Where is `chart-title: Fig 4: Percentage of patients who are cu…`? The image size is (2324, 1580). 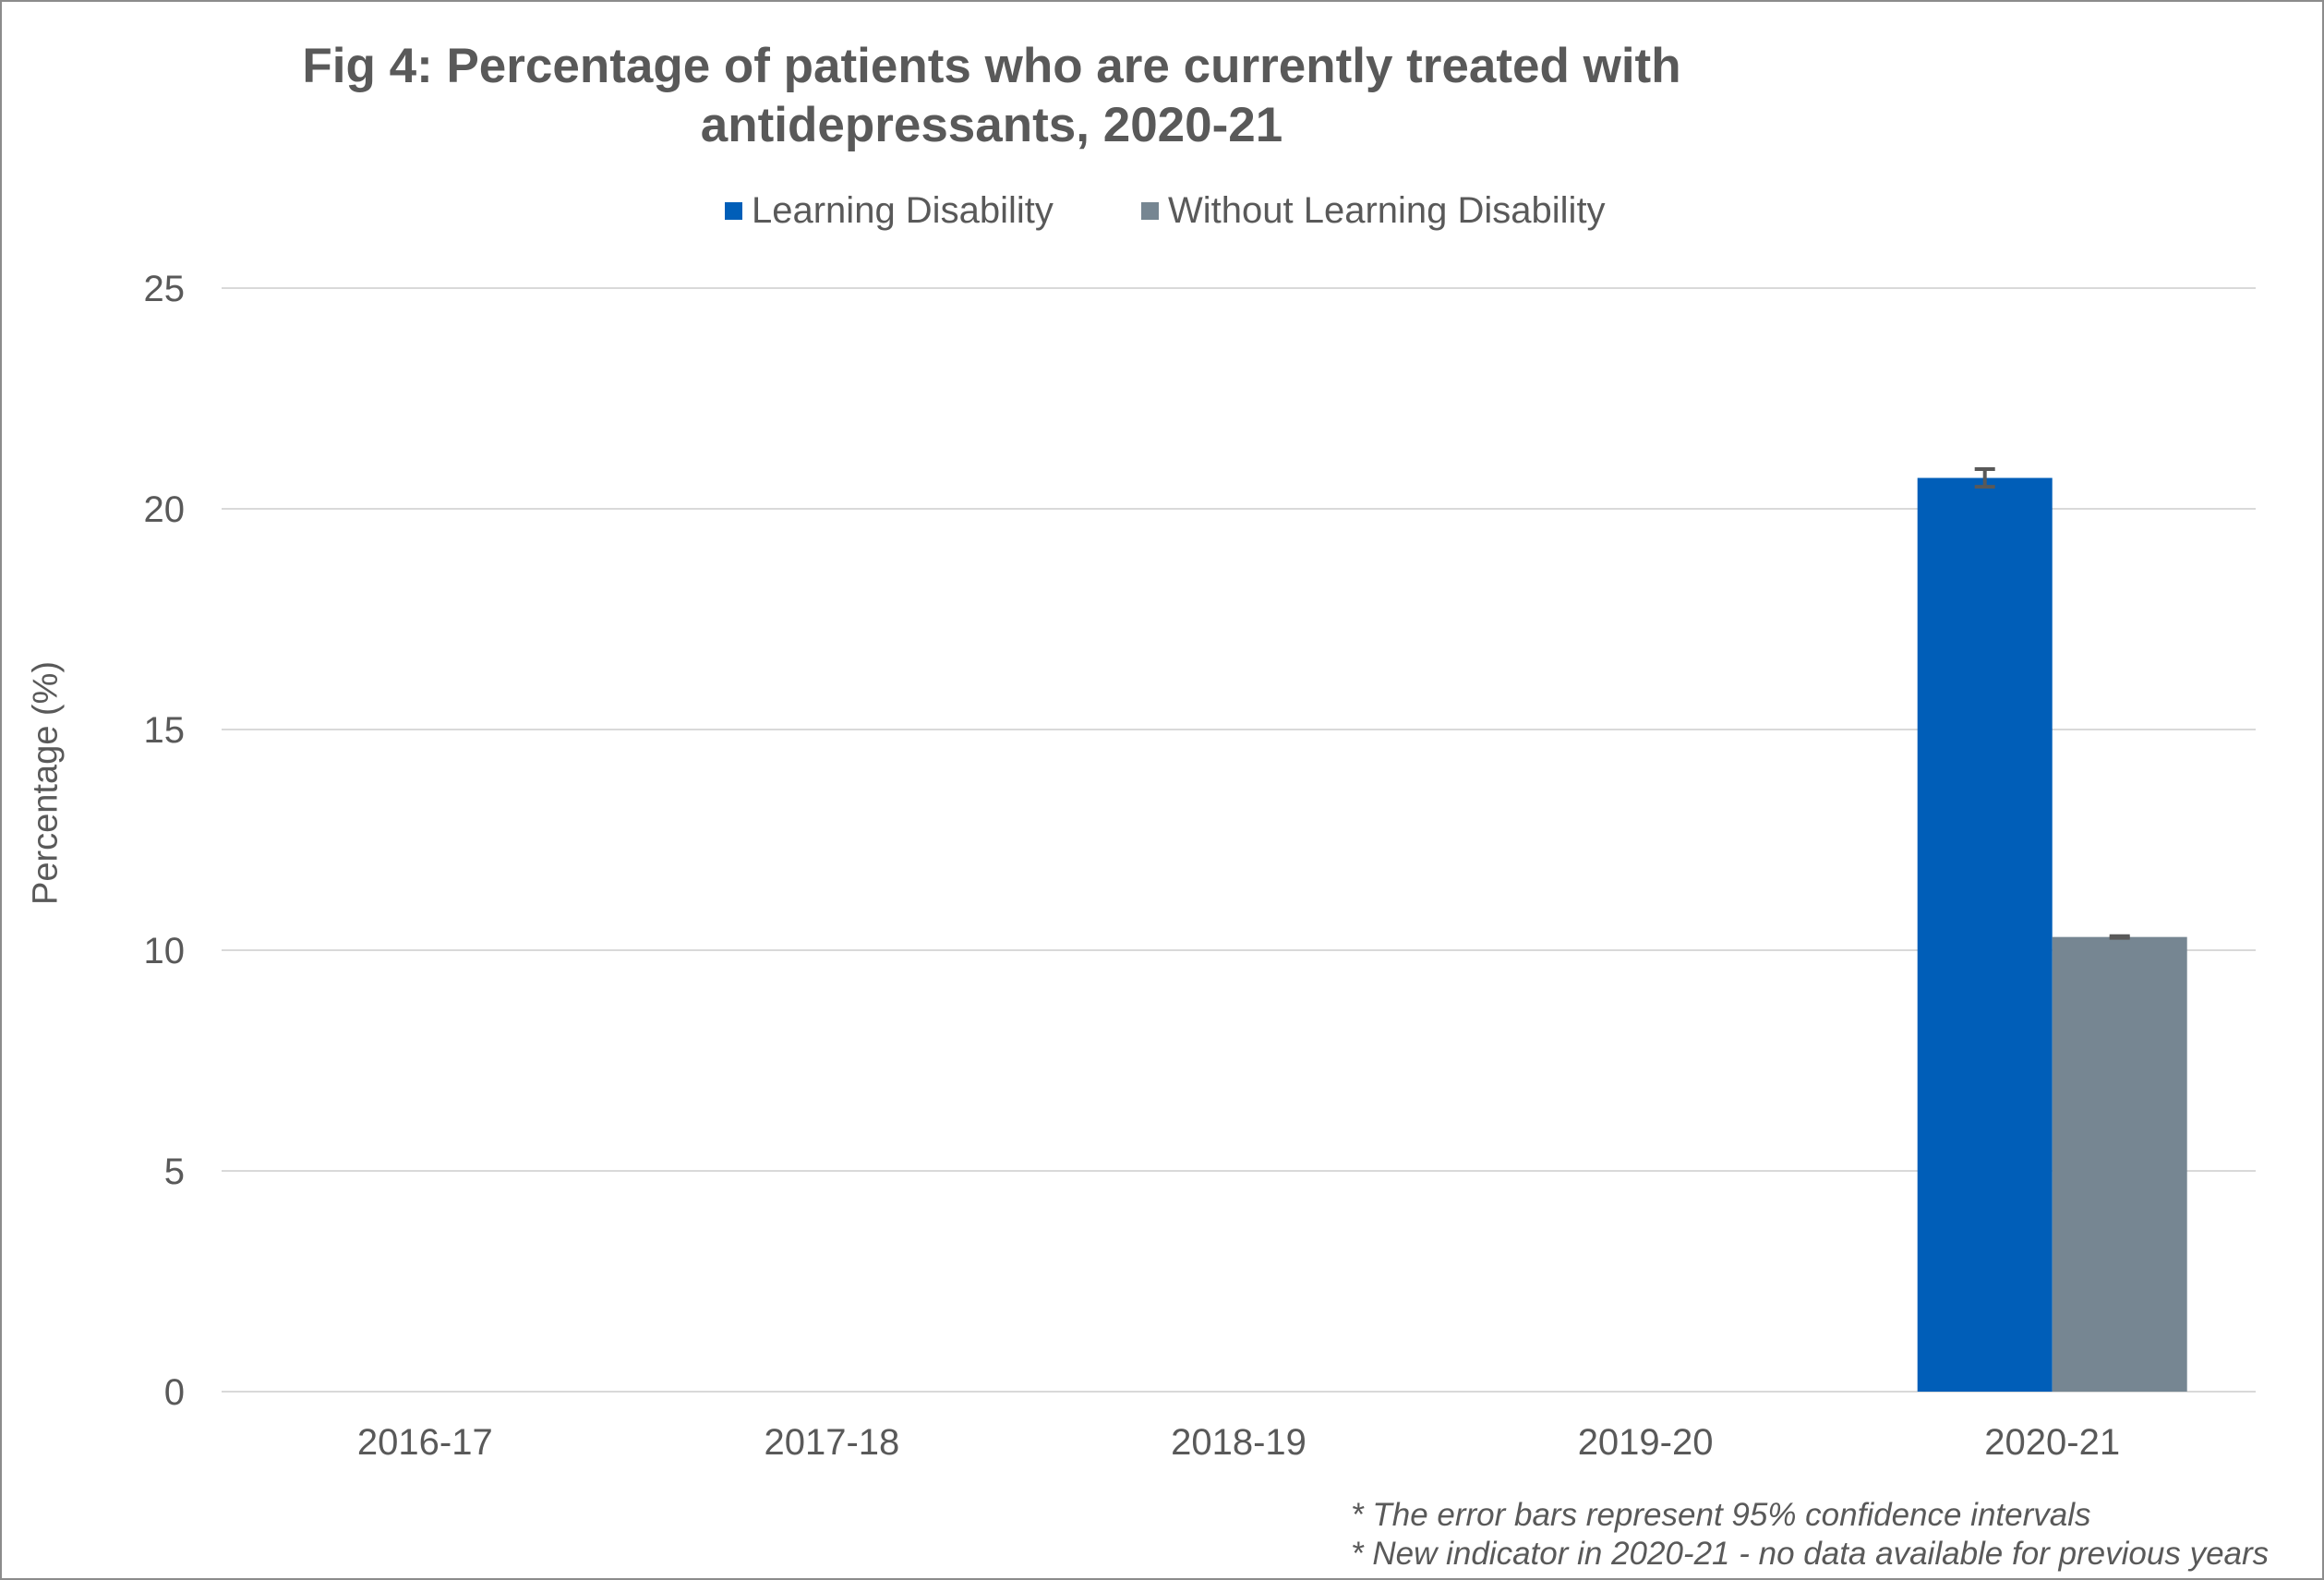 chart-title: Fig 4: Percentage of patients who are cu… is located at coordinates (992, 96).